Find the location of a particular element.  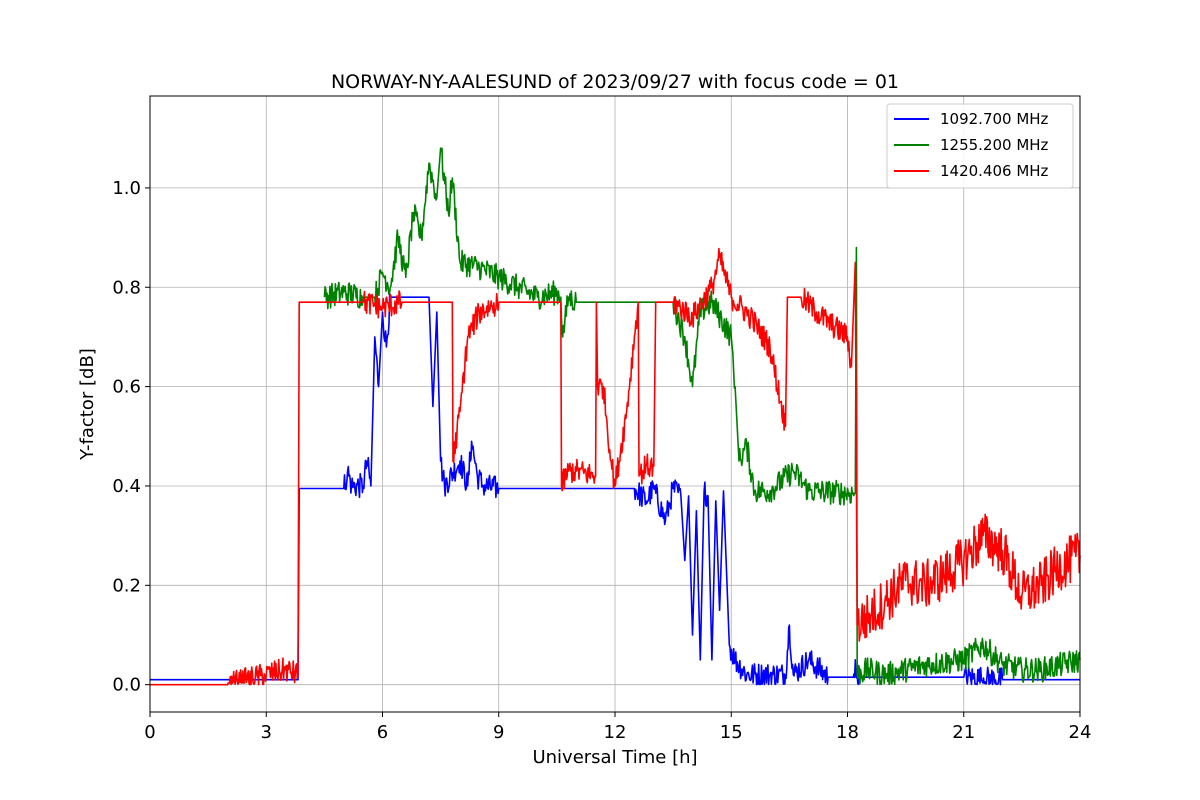

legend-label: 1092.700 MHz is located at coordinates (994, 119).